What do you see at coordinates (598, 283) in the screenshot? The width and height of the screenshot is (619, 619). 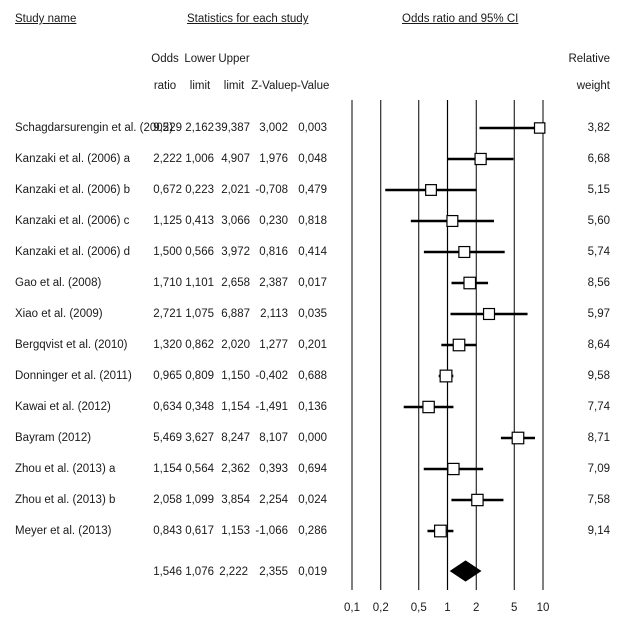 I see `cell-relative-weight: 8,56` at bounding box center [598, 283].